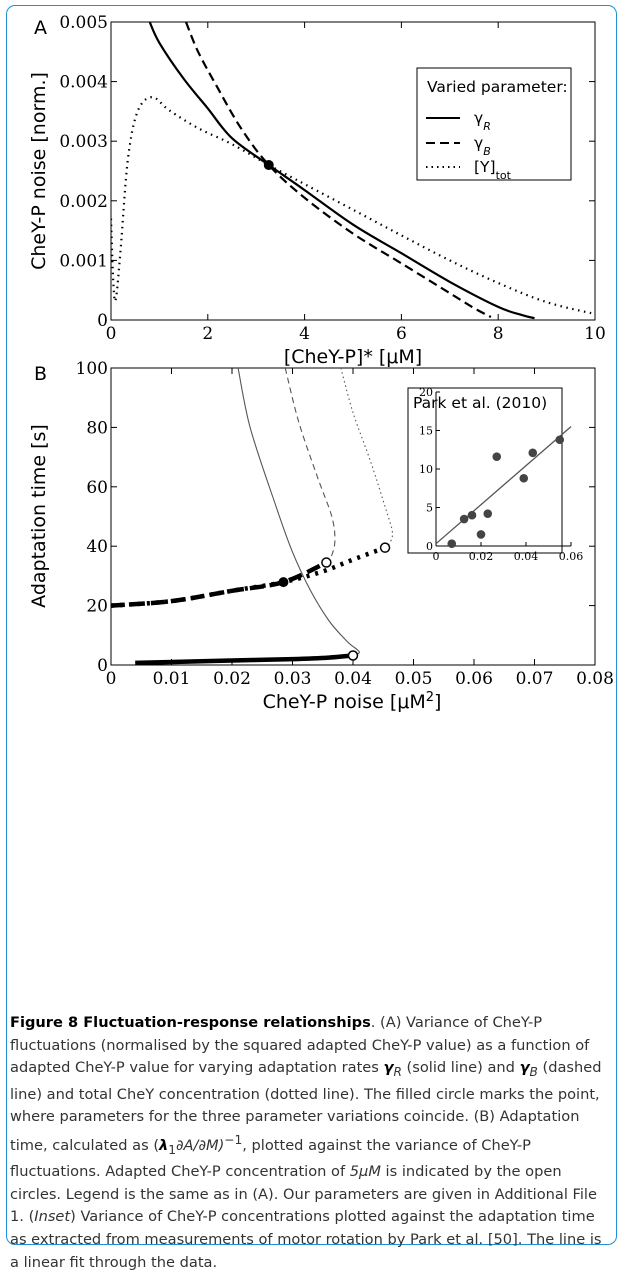 The height and width of the screenshot is (1274, 627). I want to click on panel-b-x-tick-label: 0.03, so click(293, 679).